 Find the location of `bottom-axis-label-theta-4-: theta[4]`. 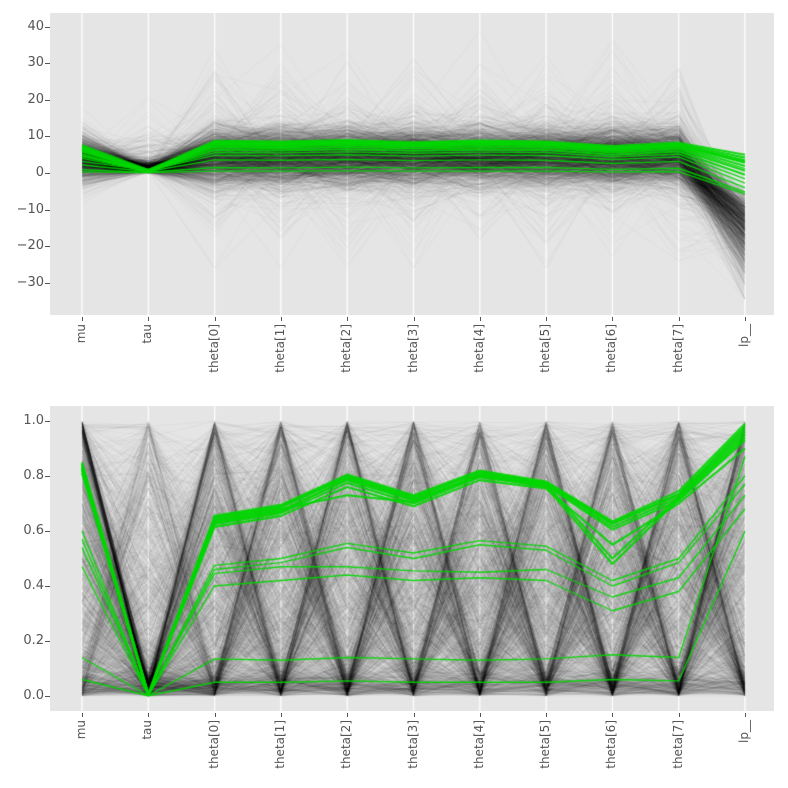

bottom-axis-label-theta-4-: theta[4] is located at coordinates (478, 744).